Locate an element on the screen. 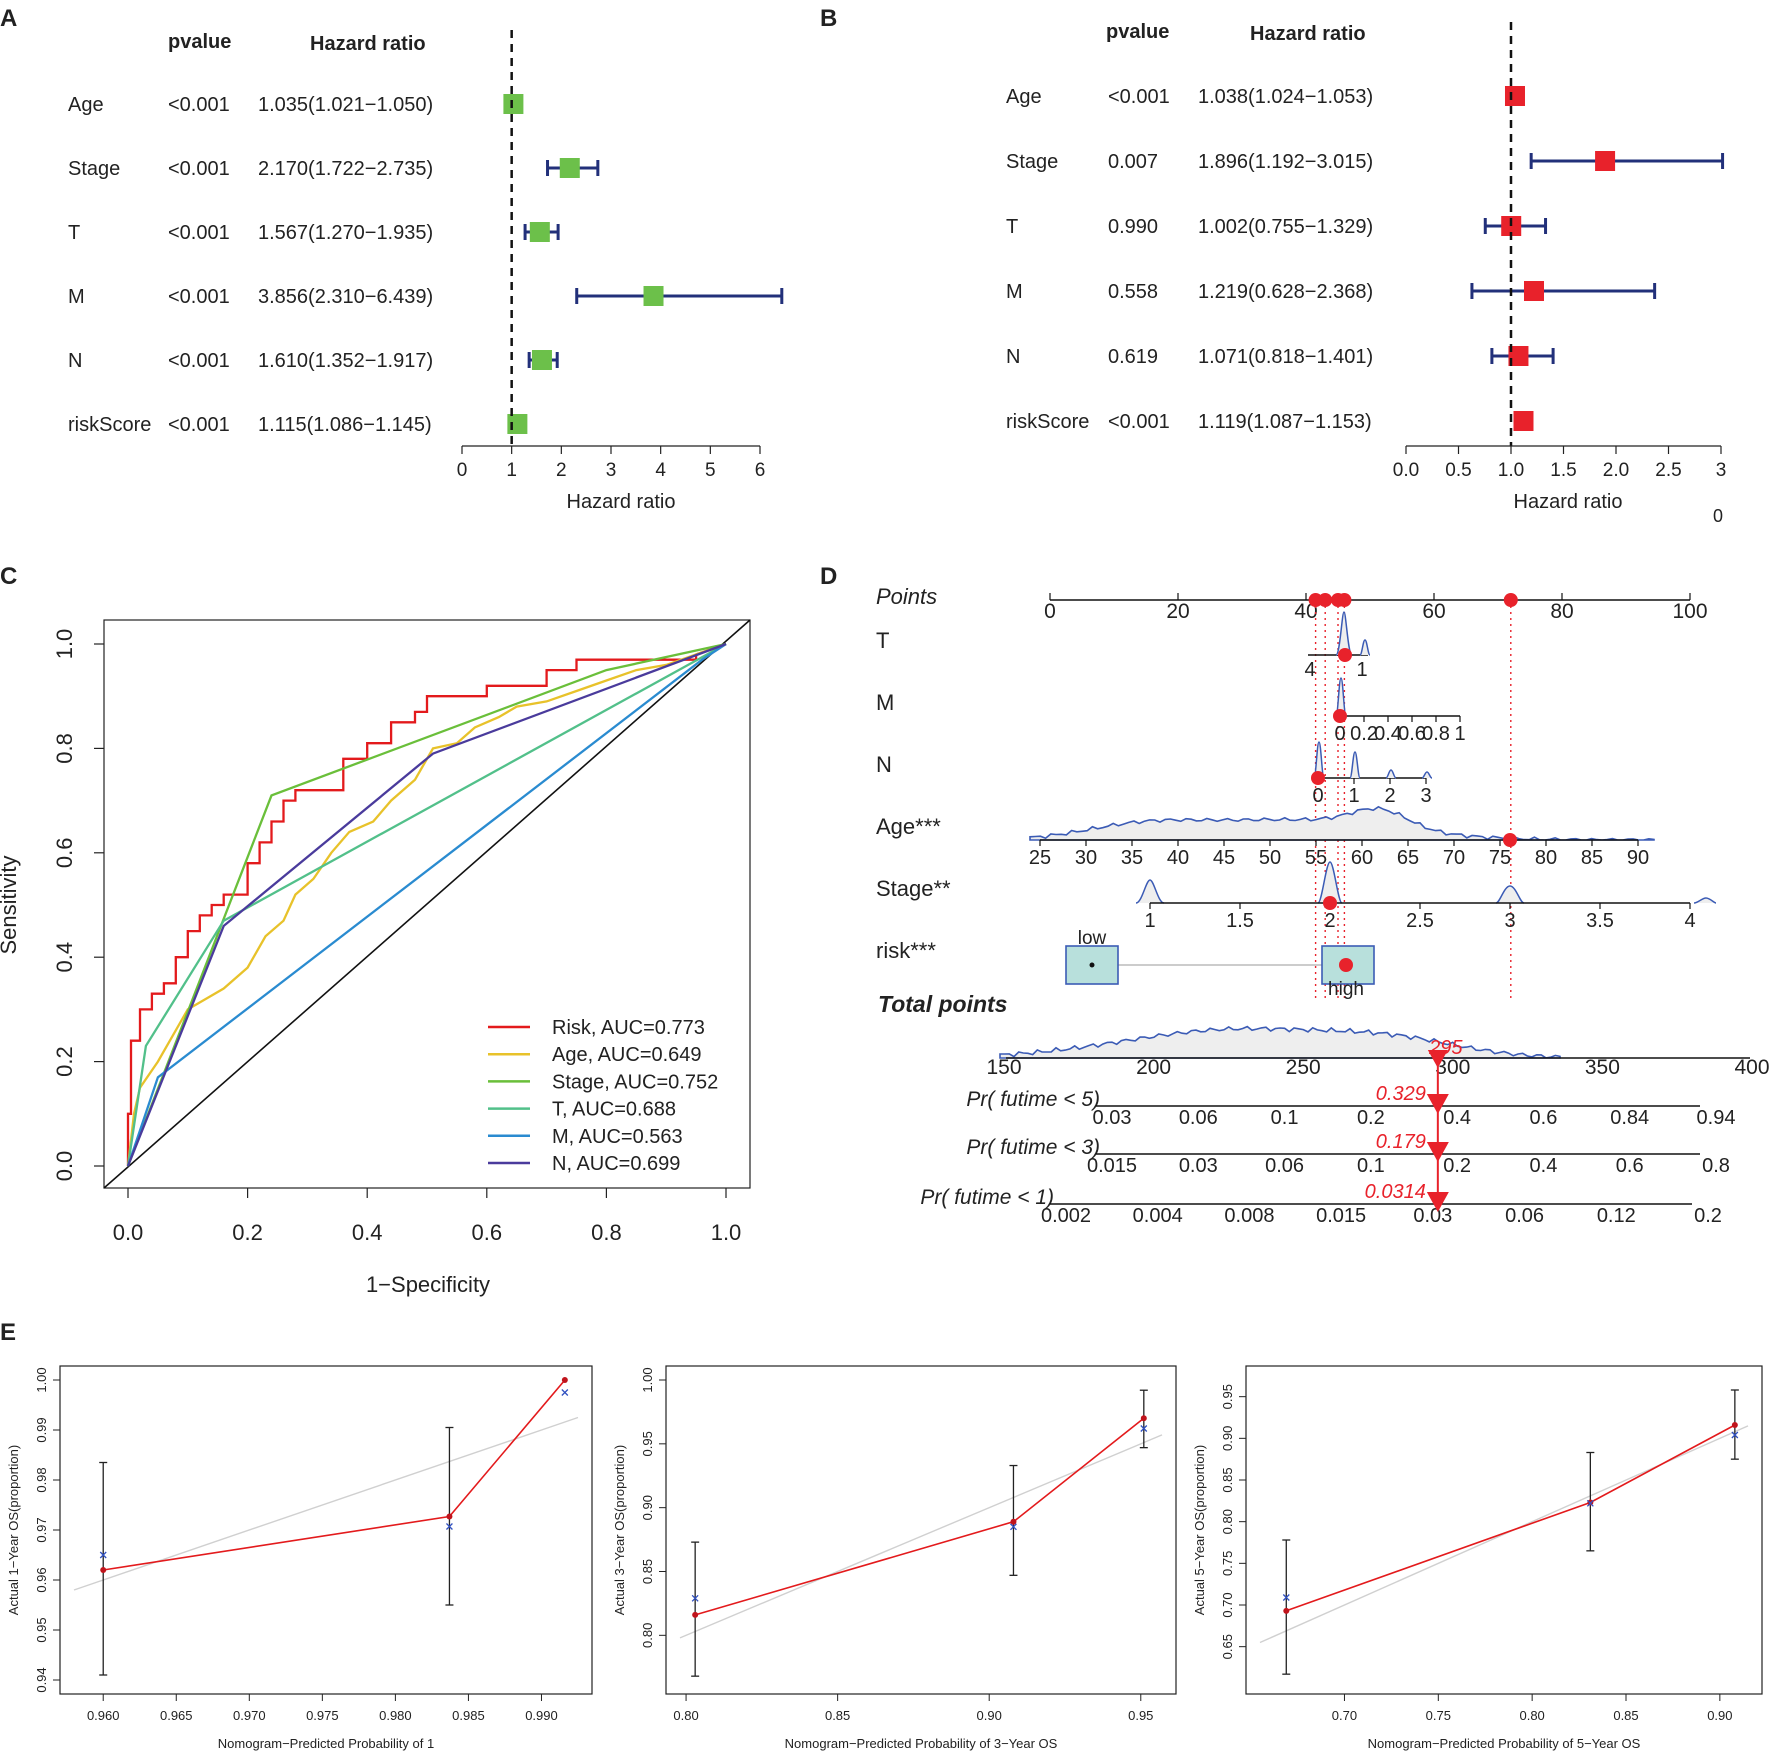 The width and height of the screenshot is (1772, 1752). b-x-tick-label: 0.5 is located at coordinates (1458, 470).